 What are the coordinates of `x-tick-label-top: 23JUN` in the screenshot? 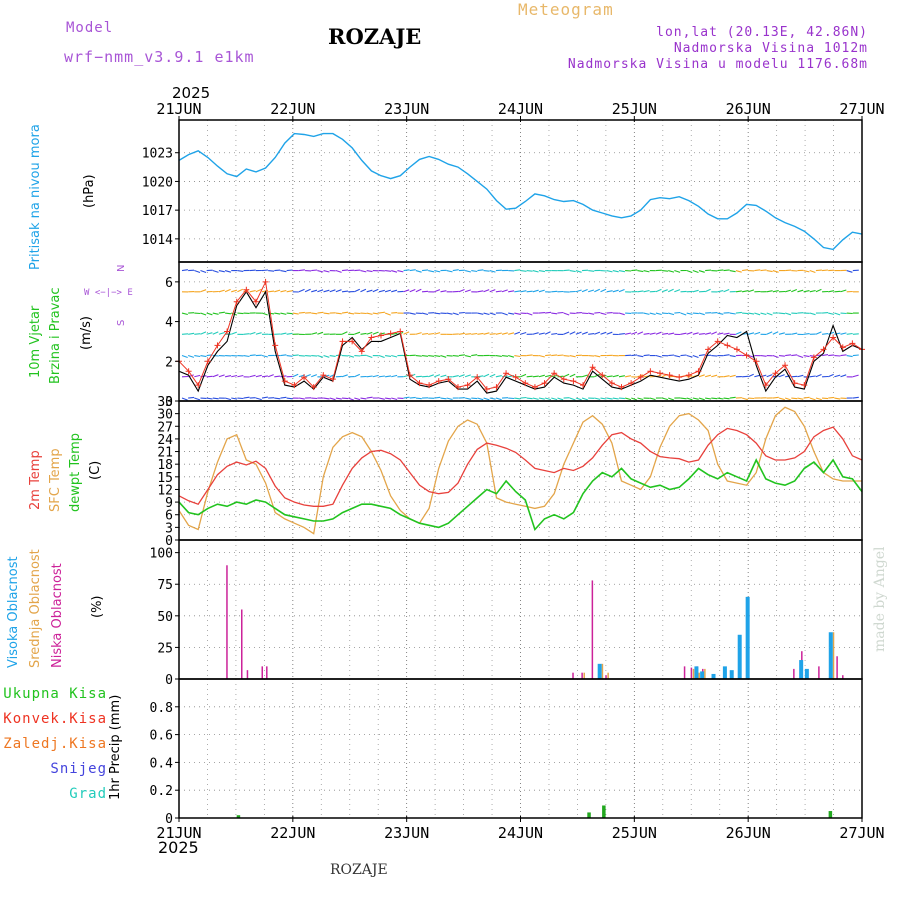 It's located at (406, 109).